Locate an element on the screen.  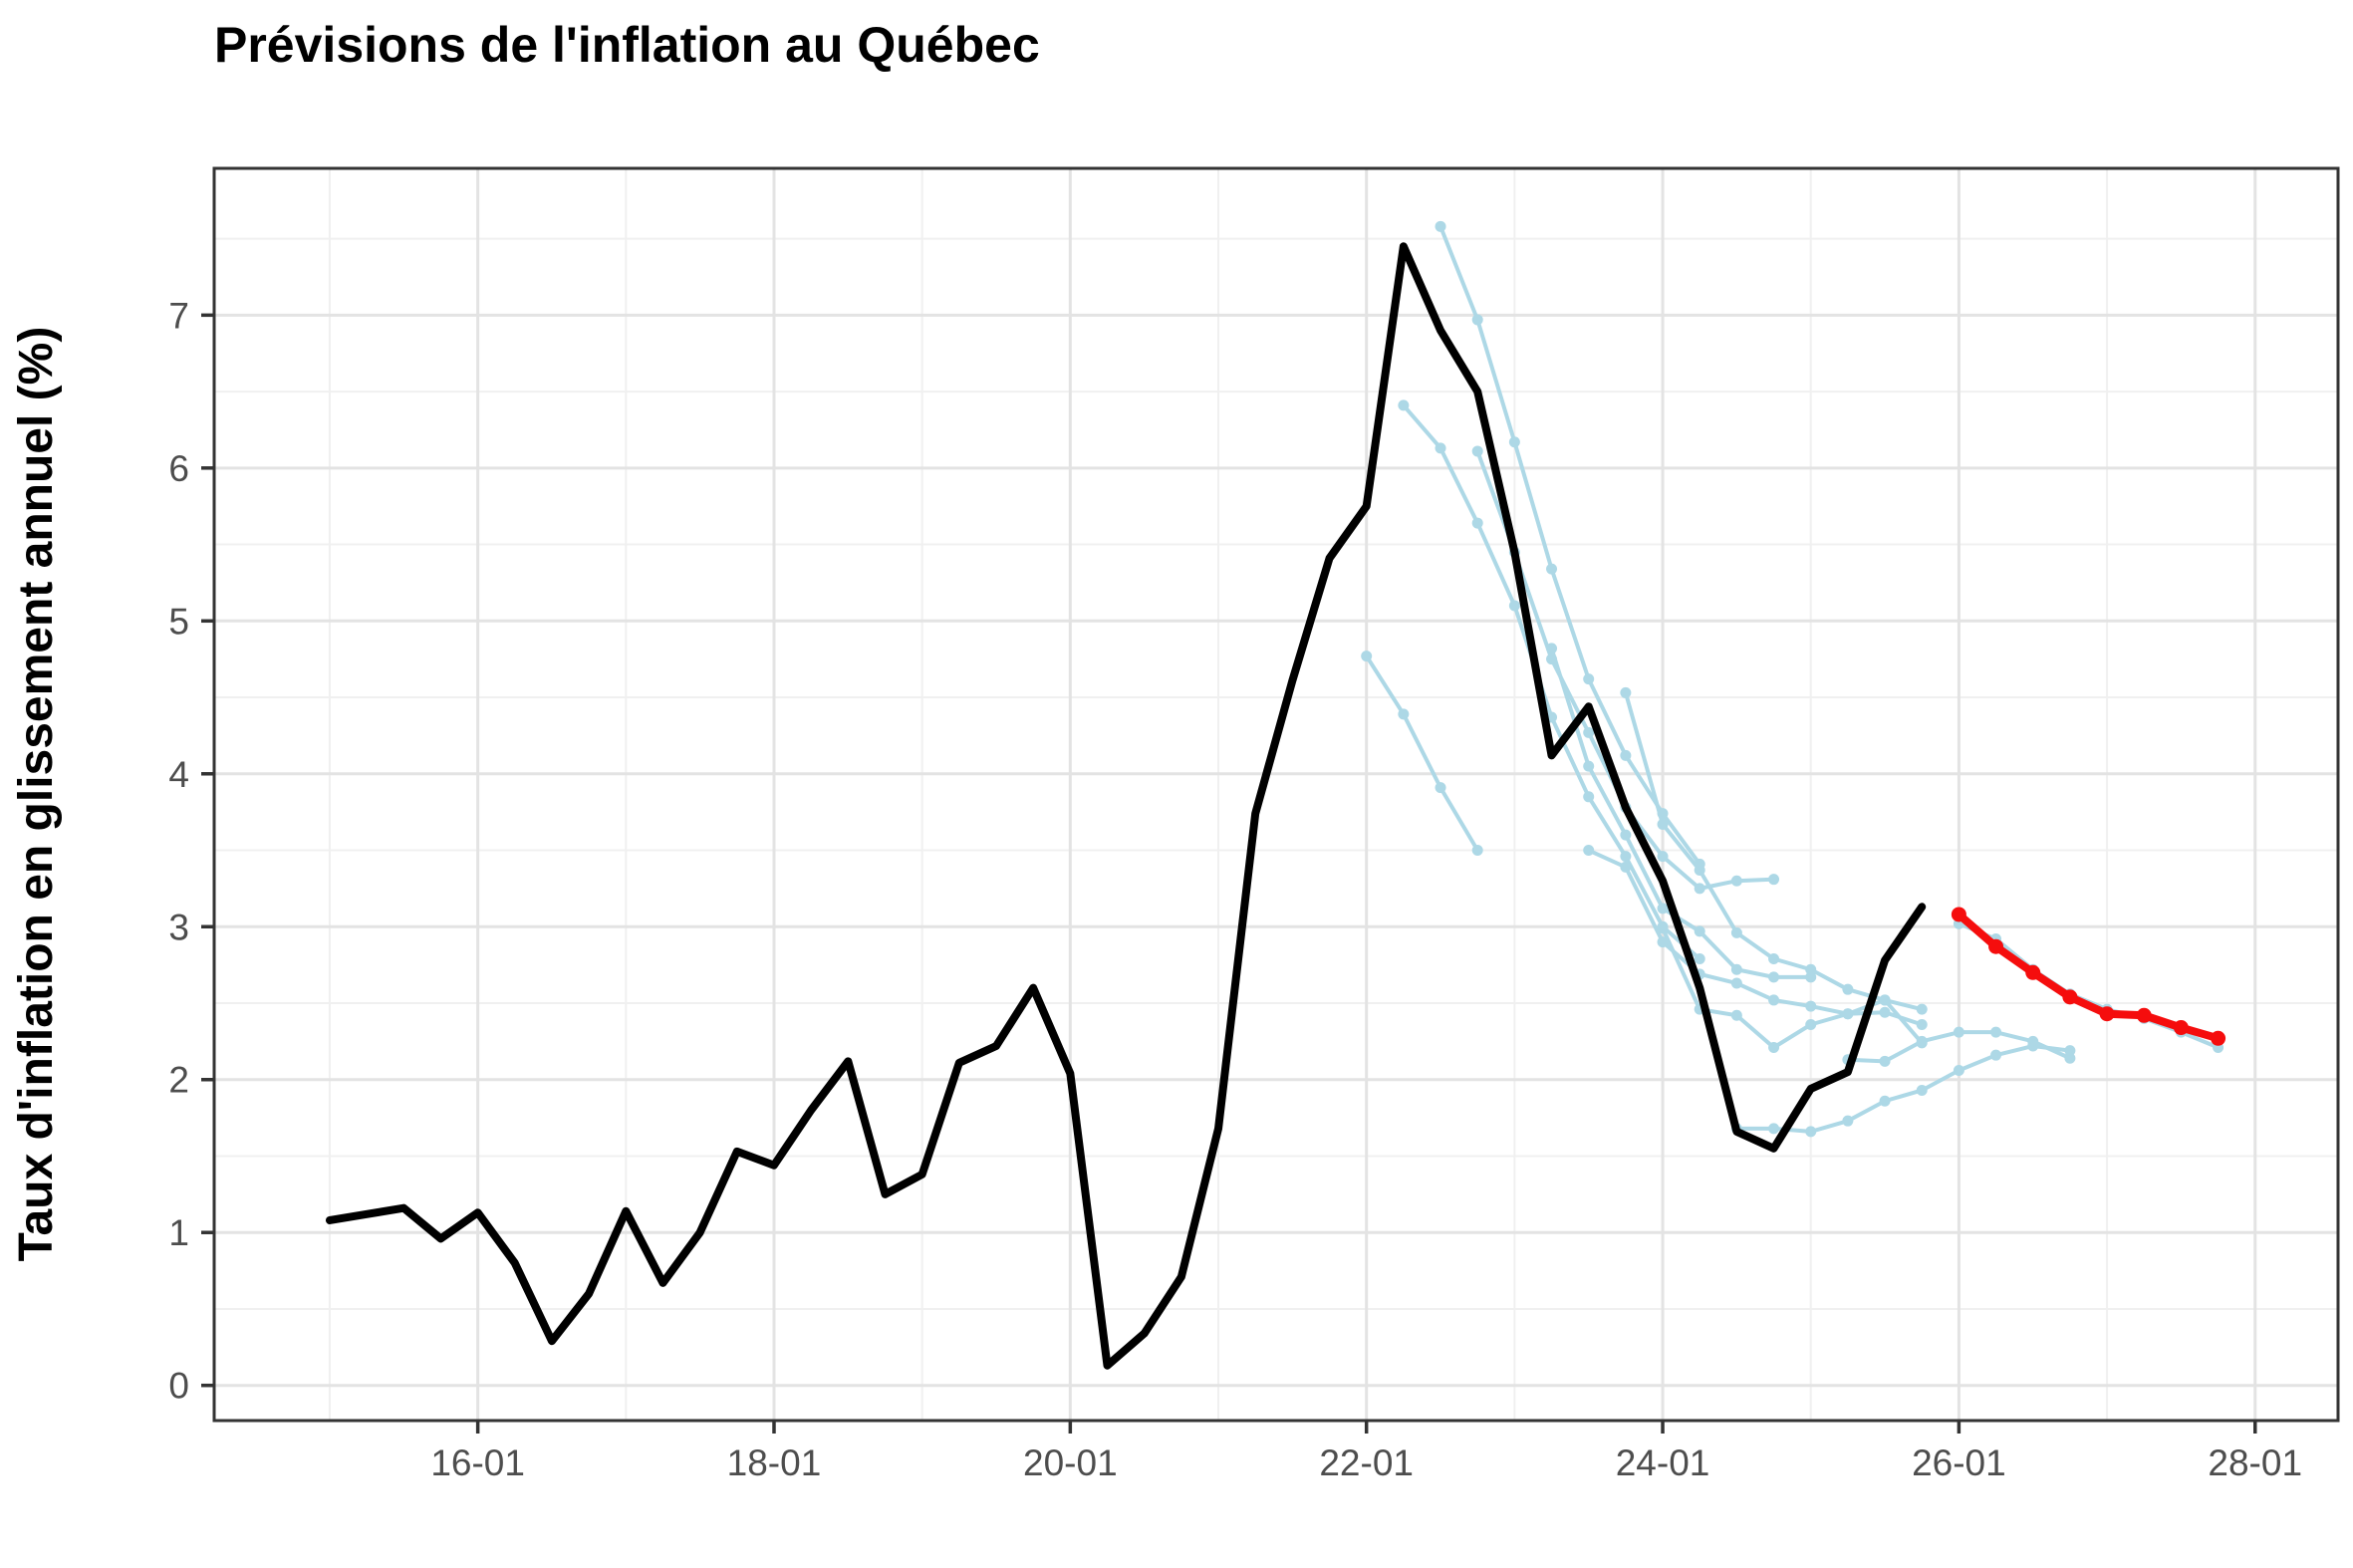
y-tick-label: 3 is located at coordinates (179, 927).